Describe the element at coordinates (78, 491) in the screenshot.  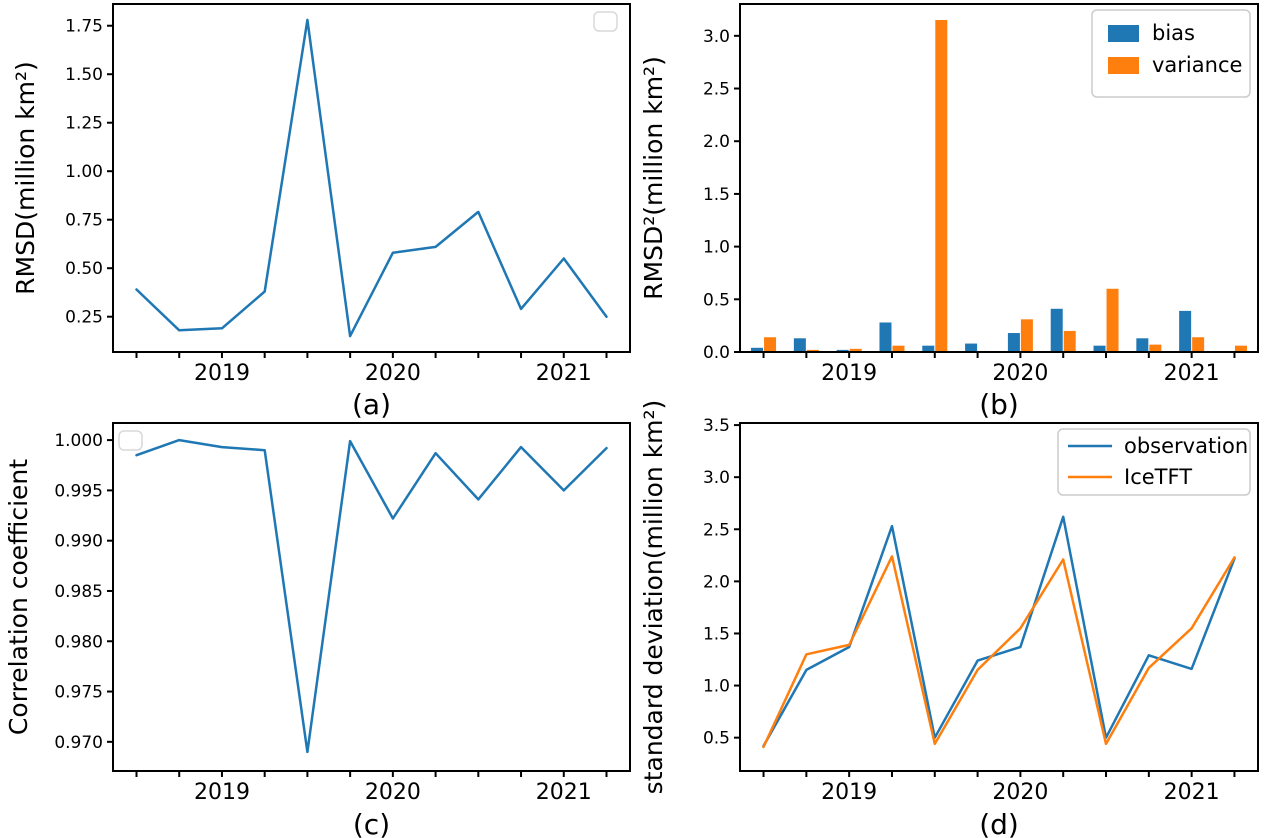
I see `y-tick-label: 0.995` at that location.